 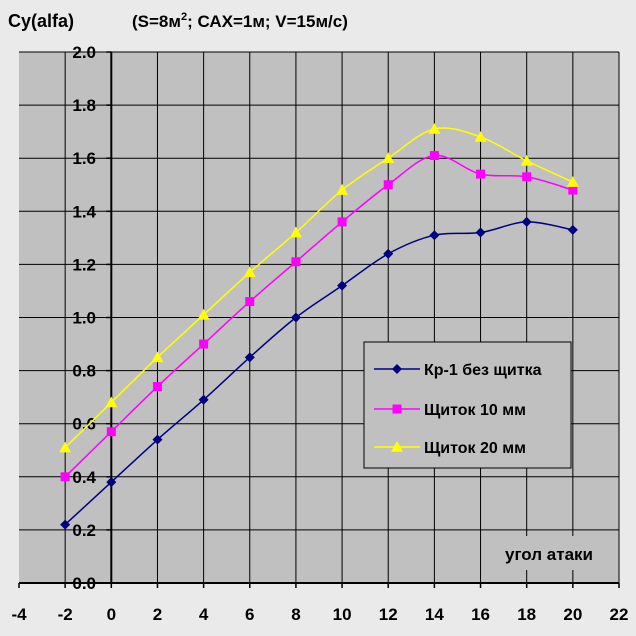 I want to click on axis-title-box, so click(x=549, y=553).